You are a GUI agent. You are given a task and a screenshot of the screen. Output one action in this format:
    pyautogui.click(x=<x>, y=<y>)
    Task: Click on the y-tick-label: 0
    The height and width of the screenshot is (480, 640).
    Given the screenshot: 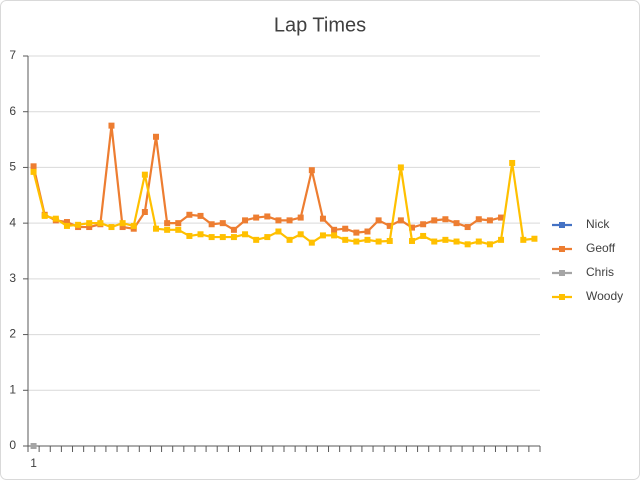 What is the action you would take?
    pyautogui.click(x=12, y=445)
    